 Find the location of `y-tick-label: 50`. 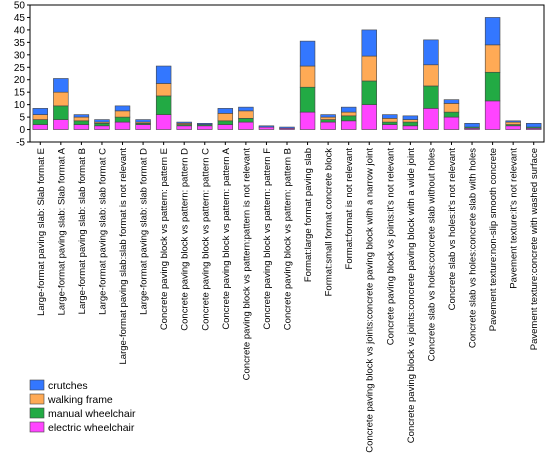

y-tick-label: 50 is located at coordinates (20, 6).